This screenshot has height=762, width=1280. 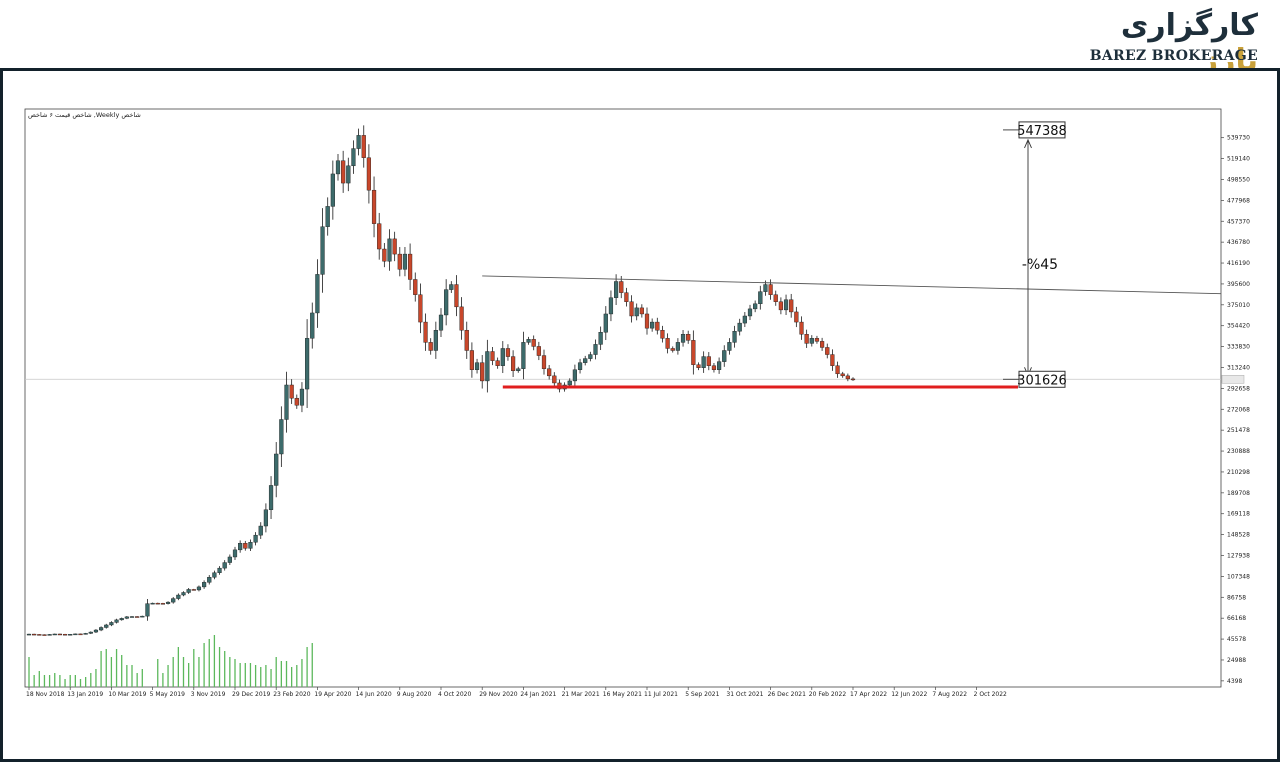 I want to click on y-tick-label: 539730, so click(x=1238, y=138).